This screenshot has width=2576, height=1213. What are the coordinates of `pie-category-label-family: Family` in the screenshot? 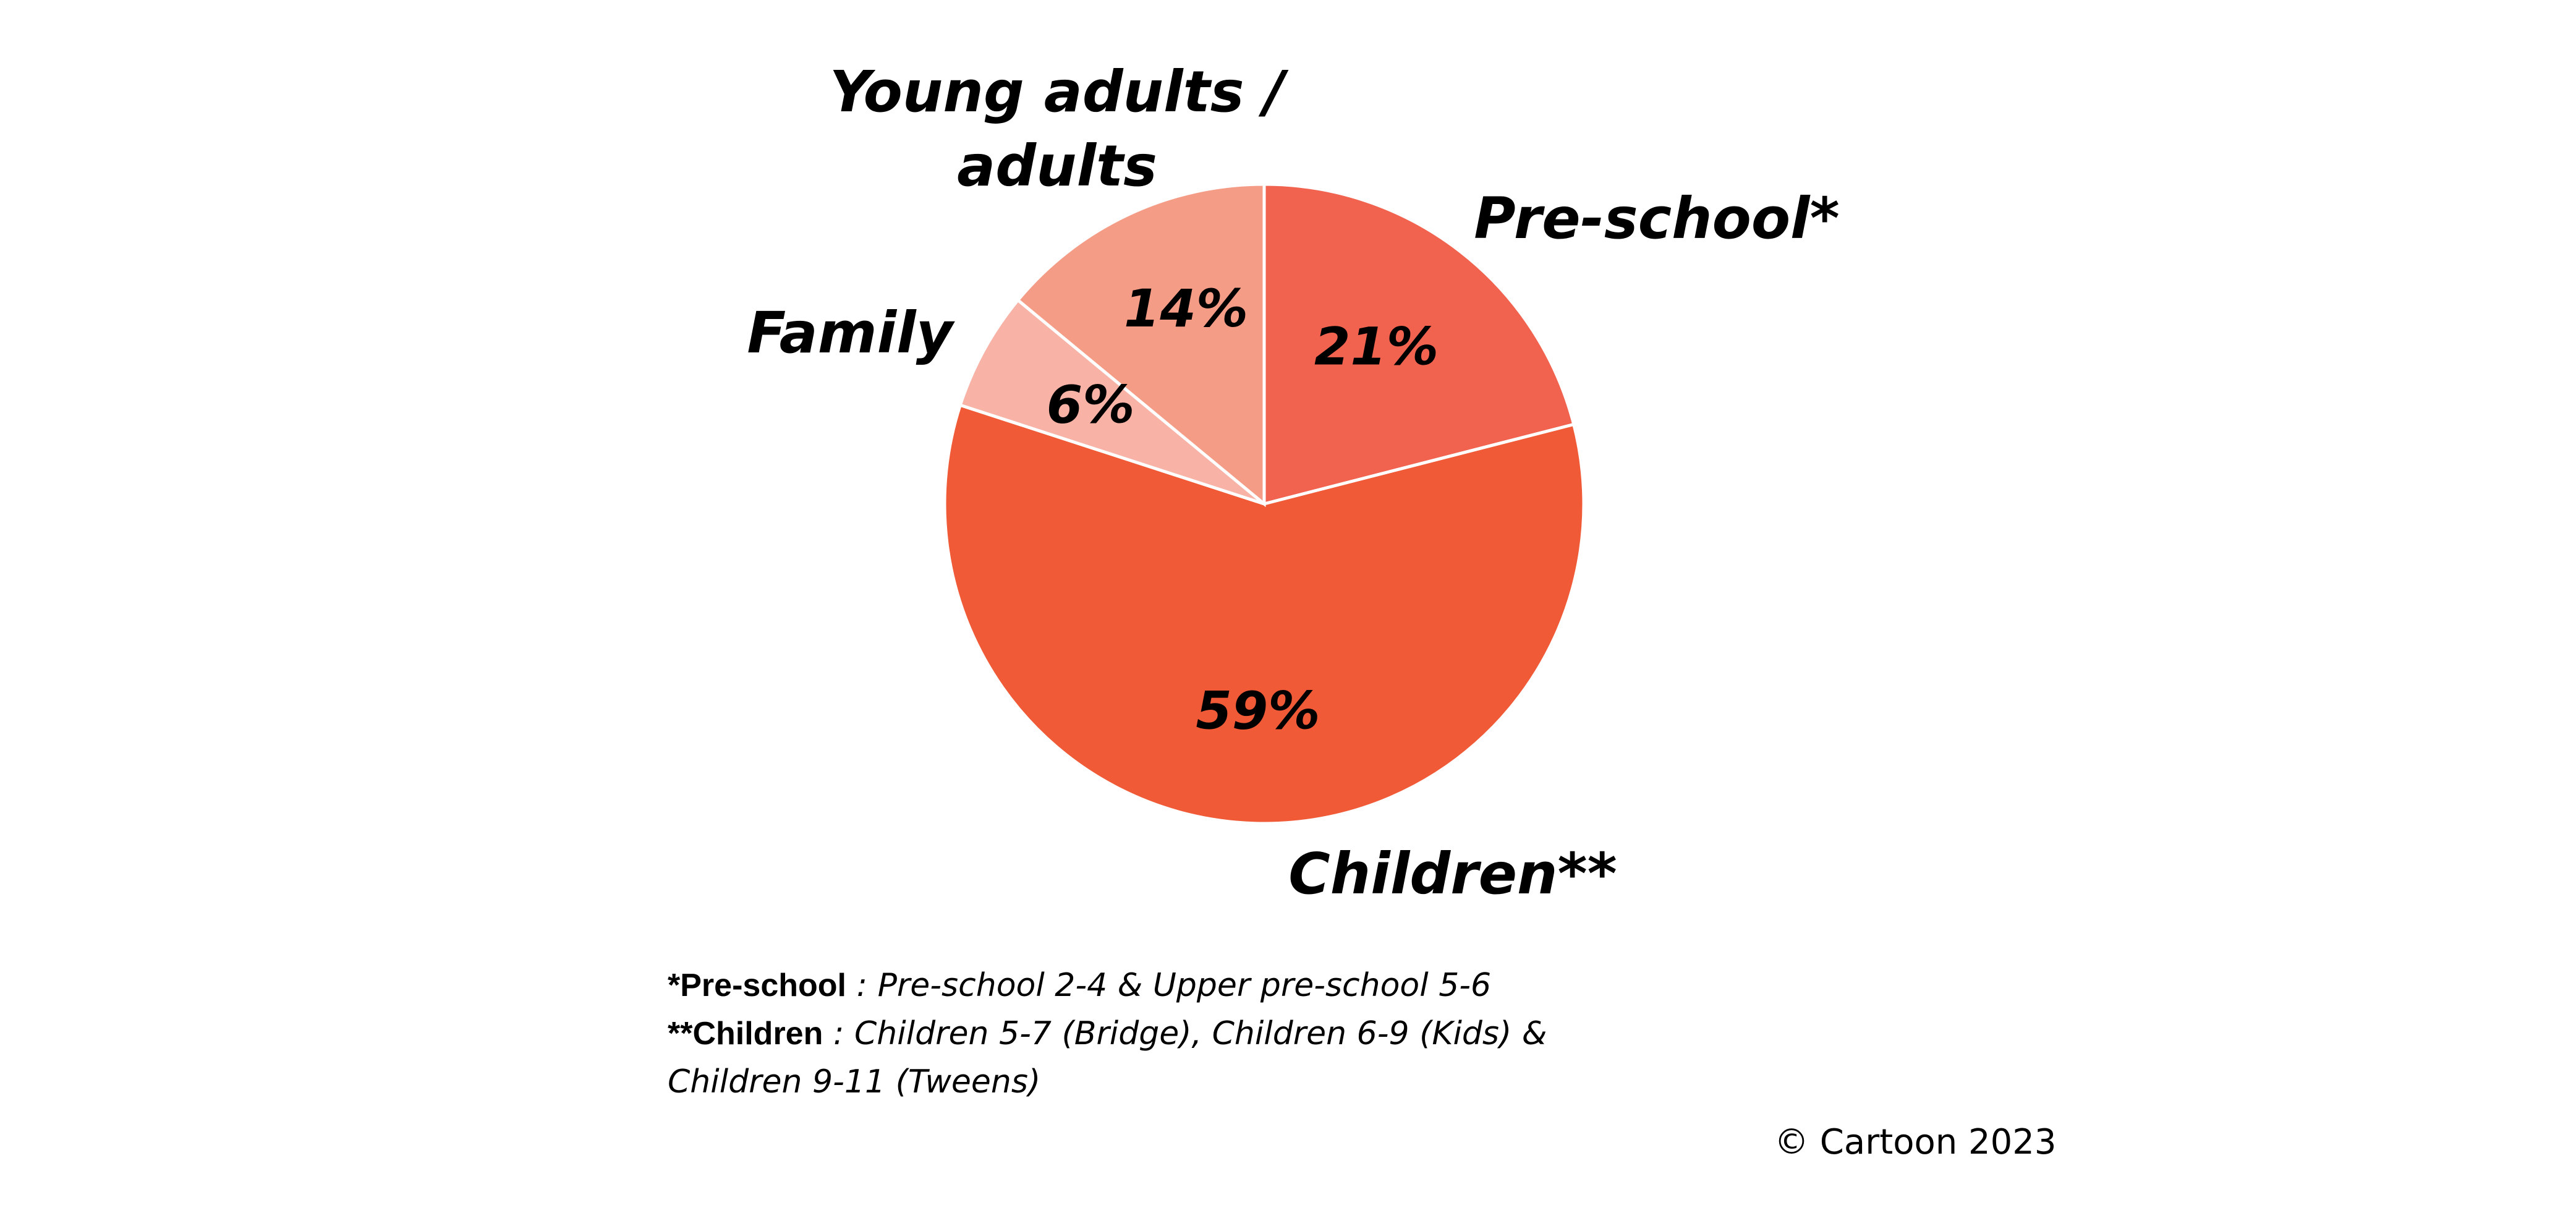 It's located at (851, 333).